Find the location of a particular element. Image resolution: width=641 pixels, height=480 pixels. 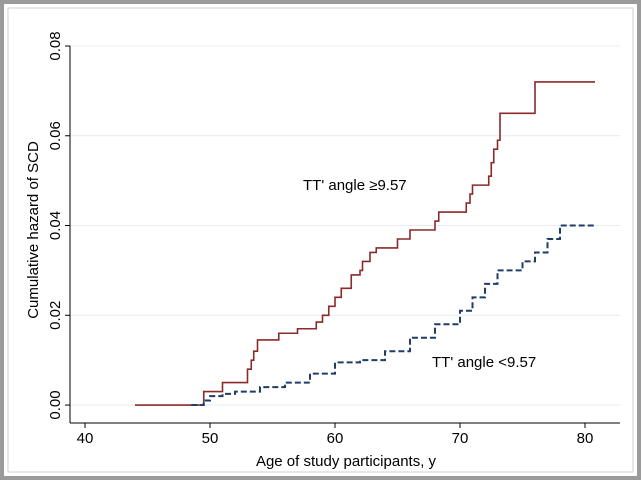

x-axis-label: Age of study participants, y is located at coordinates (346, 461).